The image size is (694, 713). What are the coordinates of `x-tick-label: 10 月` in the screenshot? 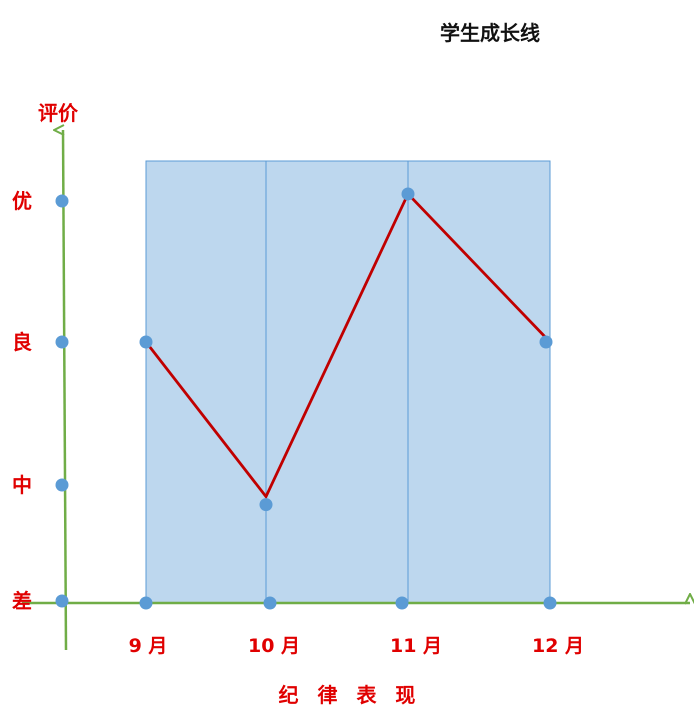 It's located at (274, 646).